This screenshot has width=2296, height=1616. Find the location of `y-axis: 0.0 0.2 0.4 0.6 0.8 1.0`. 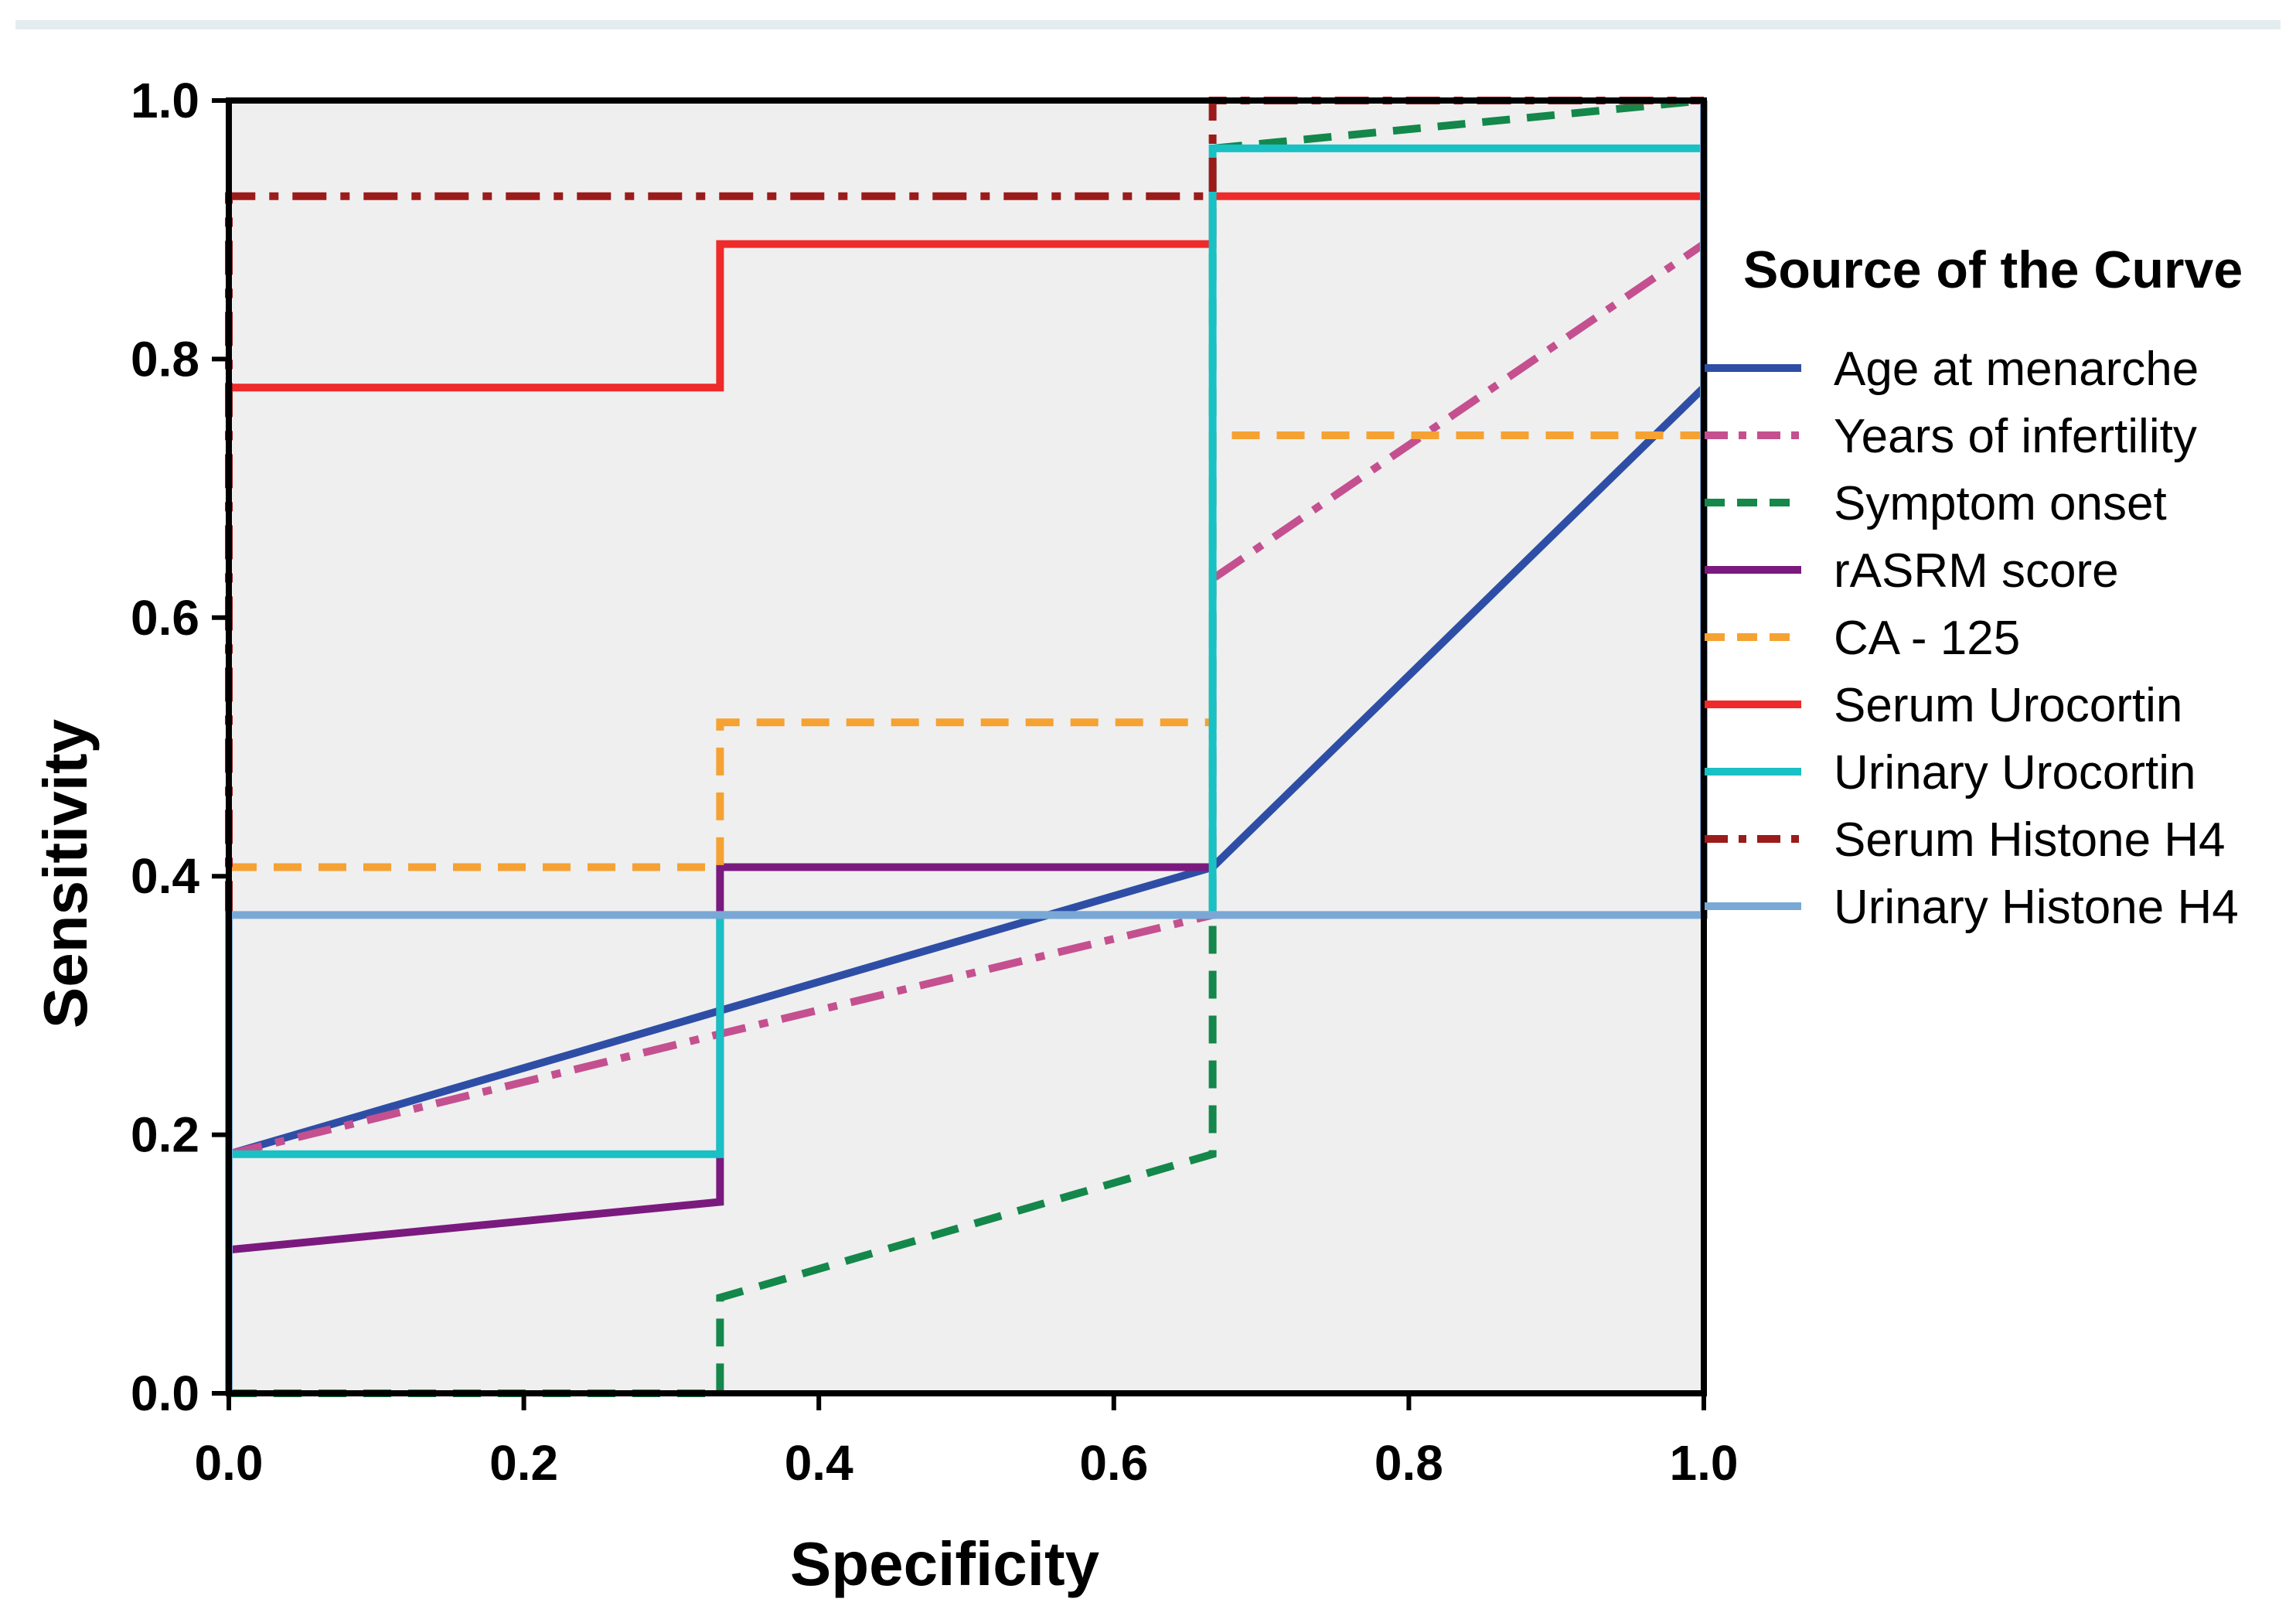

y-axis: 0.0 0.2 0.4 0.6 0.8 1.0 is located at coordinates (180, 747).